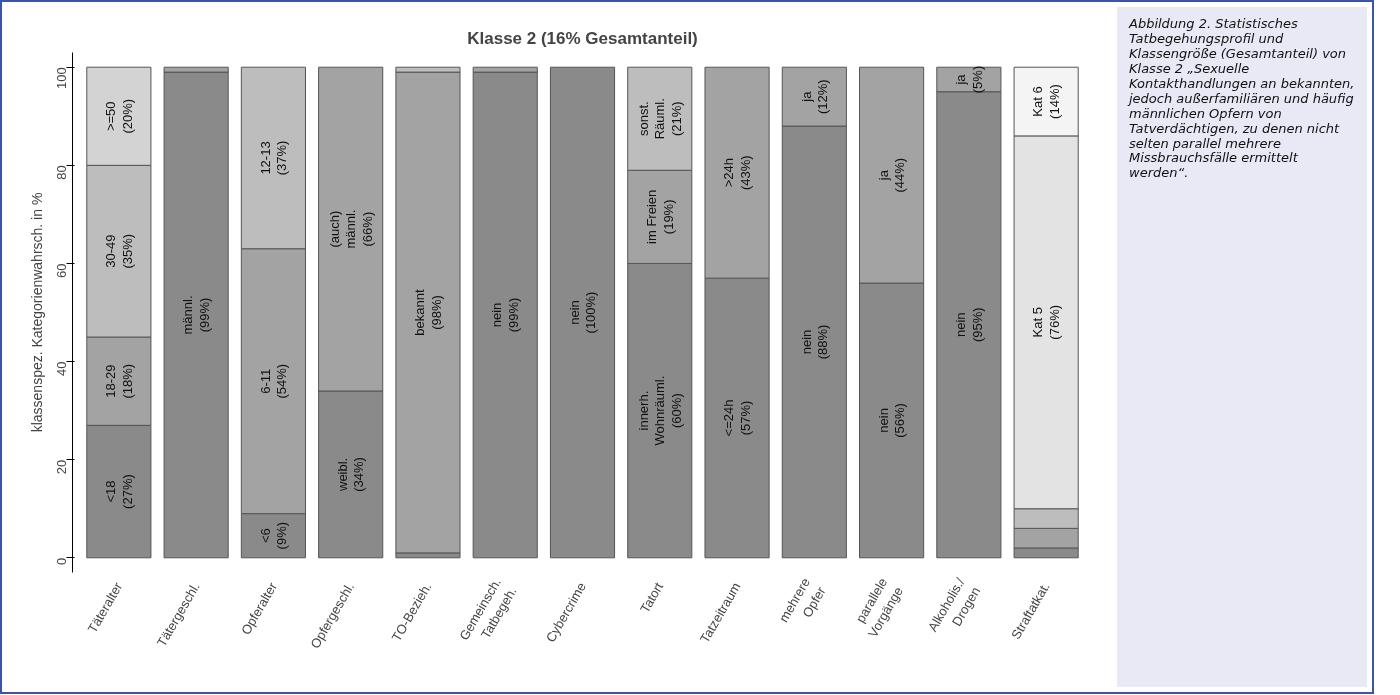 Image resolution: width=1400 pixels, height=695 pixels. Describe the element at coordinates (61, 78) in the screenshot. I see `y-tick-label: 100` at that location.